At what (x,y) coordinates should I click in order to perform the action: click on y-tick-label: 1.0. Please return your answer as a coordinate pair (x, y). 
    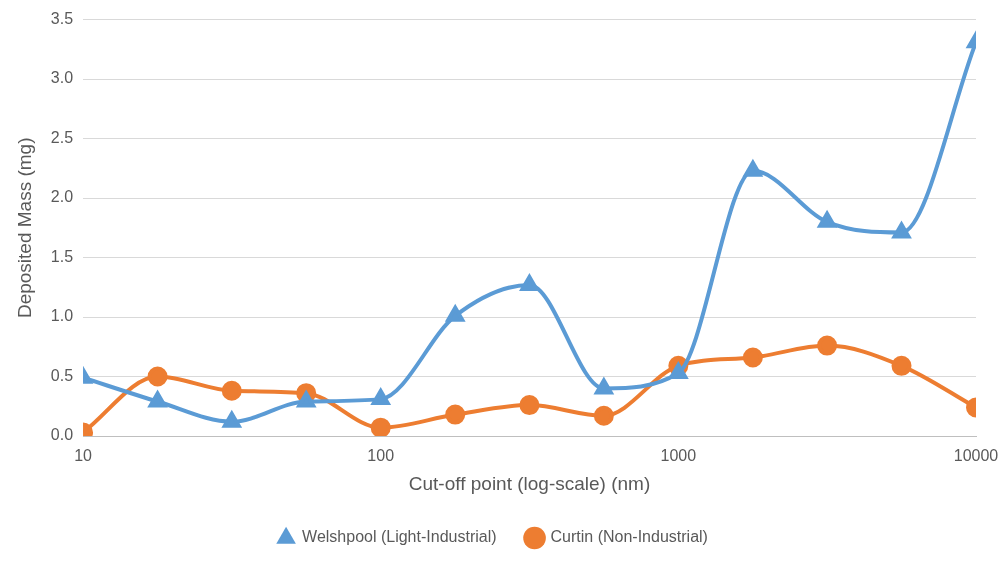
    Looking at the image, I should click on (62, 316).